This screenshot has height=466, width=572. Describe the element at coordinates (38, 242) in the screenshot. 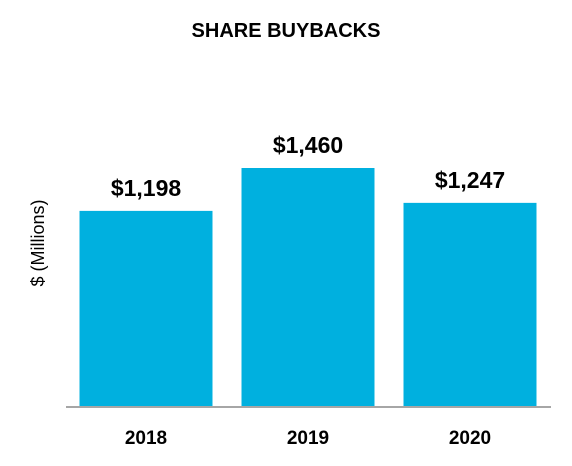

I see `y-axis-label: $ (Millions)` at that location.